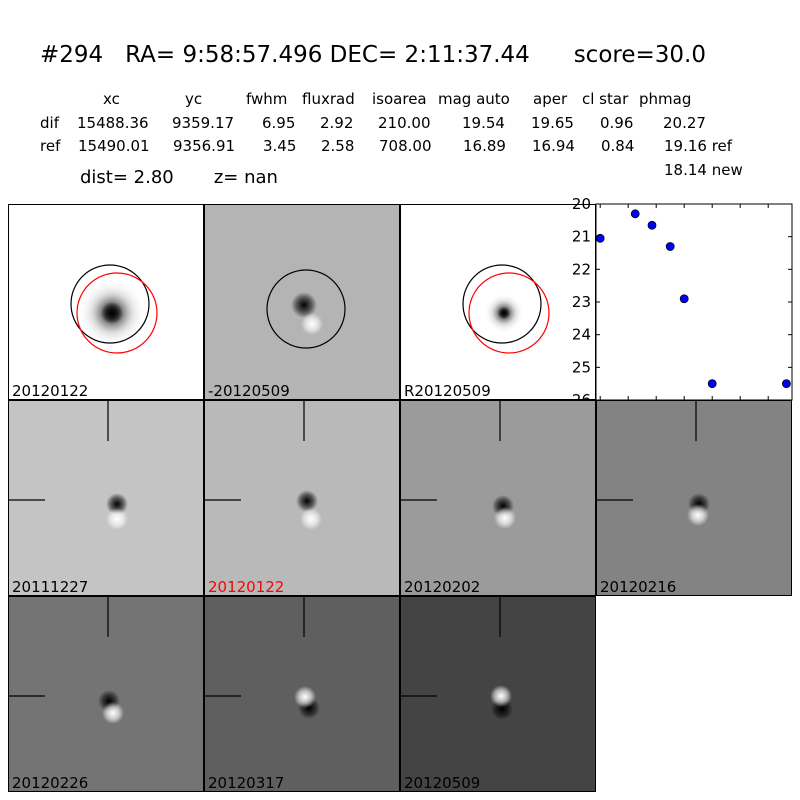 The image size is (800, 800). I want to click on table-cell: 0.84, so click(618, 146).